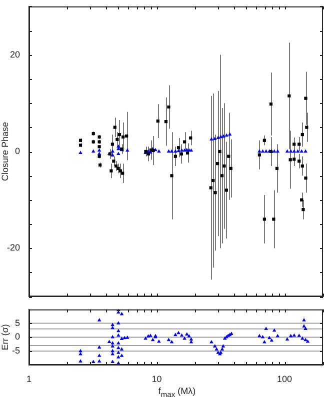 The image size is (327, 397). I want to click on y-axis-title: Closure Phase, so click(5, 152).